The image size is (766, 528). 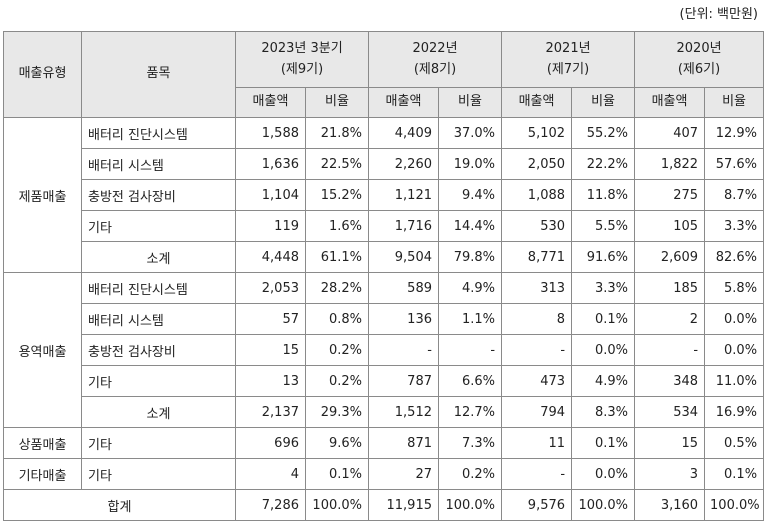 What do you see at coordinates (734, 164) in the screenshot?
I see `ratio-value-cell: 57.6%` at bounding box center [734, 164].